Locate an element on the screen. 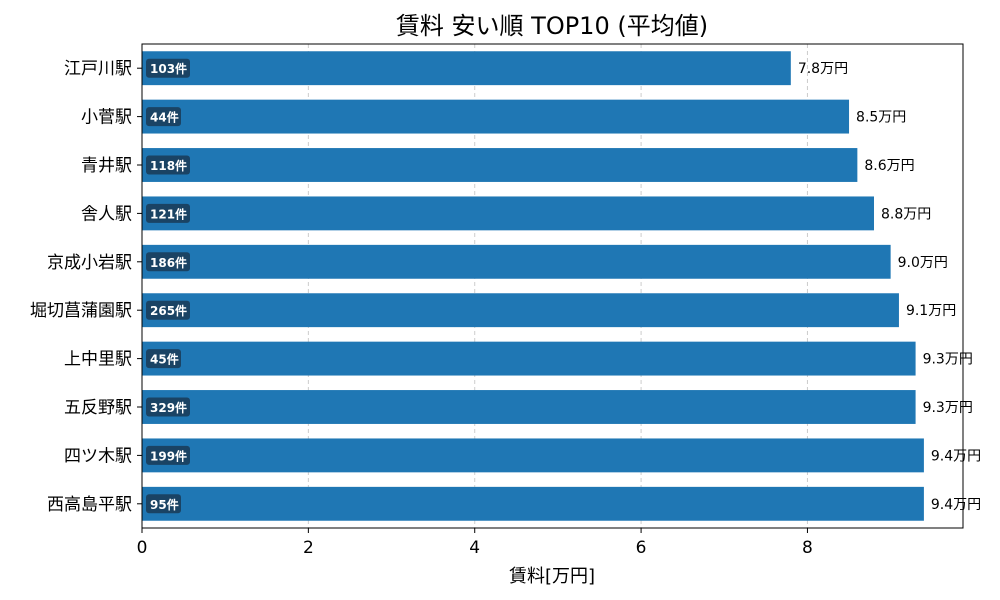 This screenshot has height=600, width=1000. category-label: 京成小岩駅 is located at coordinates (89, 263).